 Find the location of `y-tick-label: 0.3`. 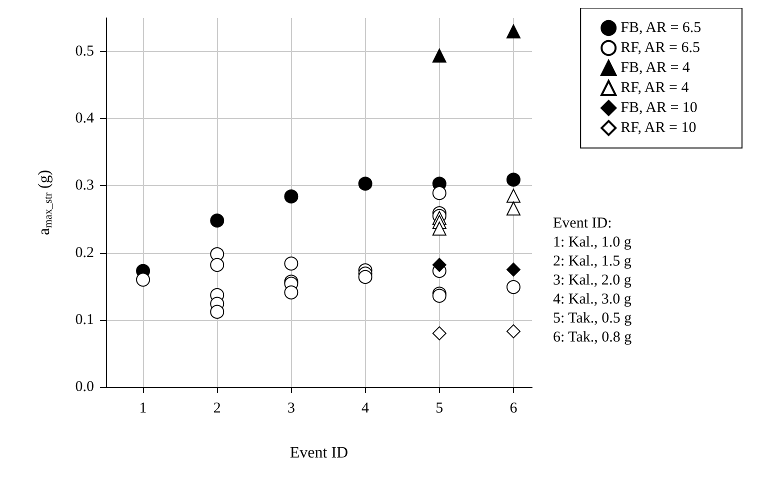

y-tick-label: 0.3 is located at coordinates (84, 186).